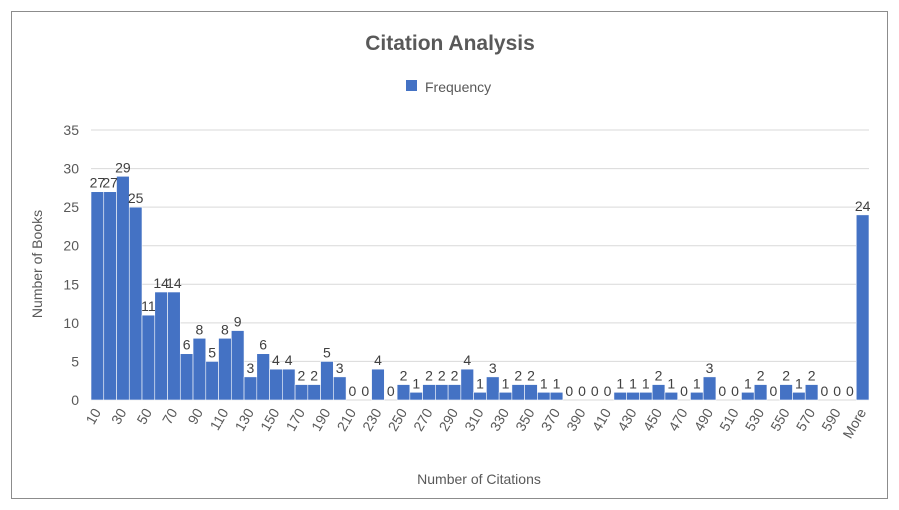 The height and width of the screenshot is (510, 899). What do you see at coordinates (659, 376) in the screenshot?
I see `data-label-450: 2` at bounding box center [659, 376].